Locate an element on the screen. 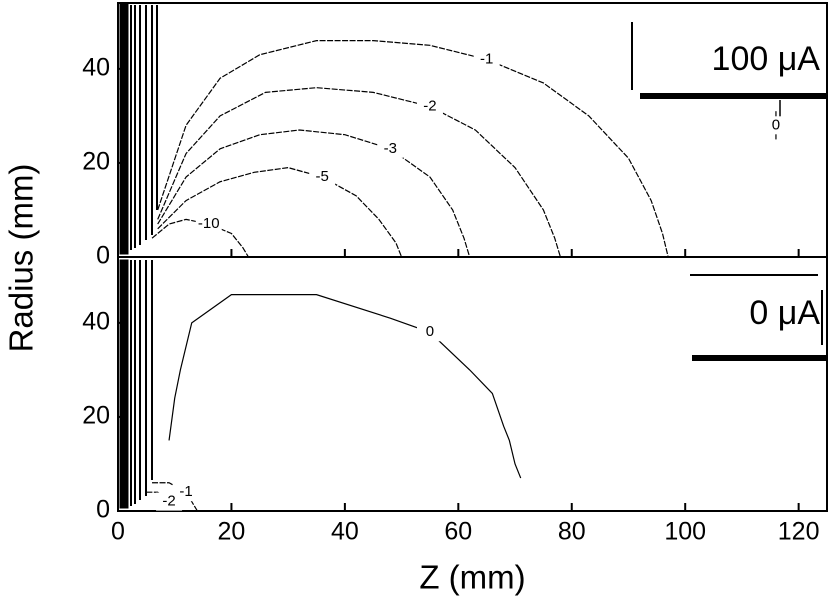 The width and height of the screenshot is (830, 605). x-tick-label: 40 is located at coordinates (345, 532).